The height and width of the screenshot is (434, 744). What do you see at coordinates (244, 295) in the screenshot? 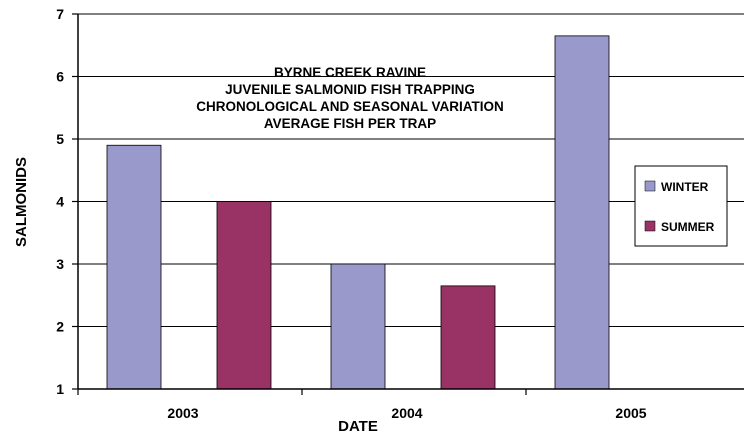
I see `bar-summer-2003` at bounding box center [244, 295].